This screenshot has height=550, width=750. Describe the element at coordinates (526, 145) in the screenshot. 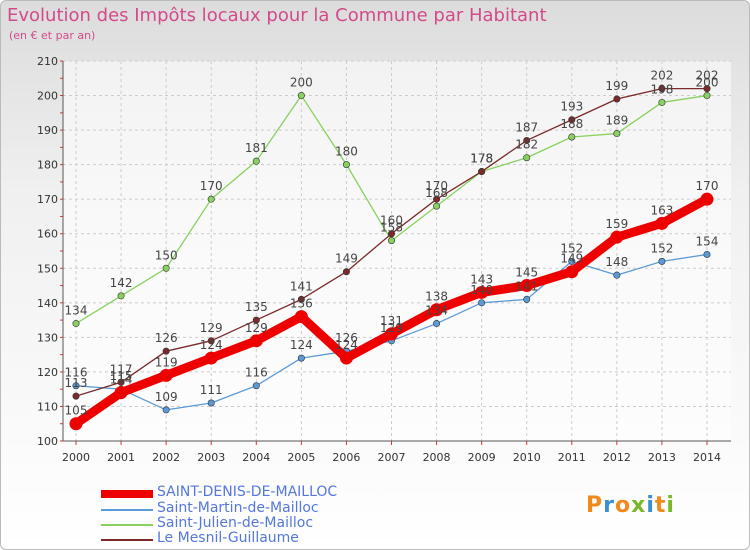

I see `data-label: 182` at that location.